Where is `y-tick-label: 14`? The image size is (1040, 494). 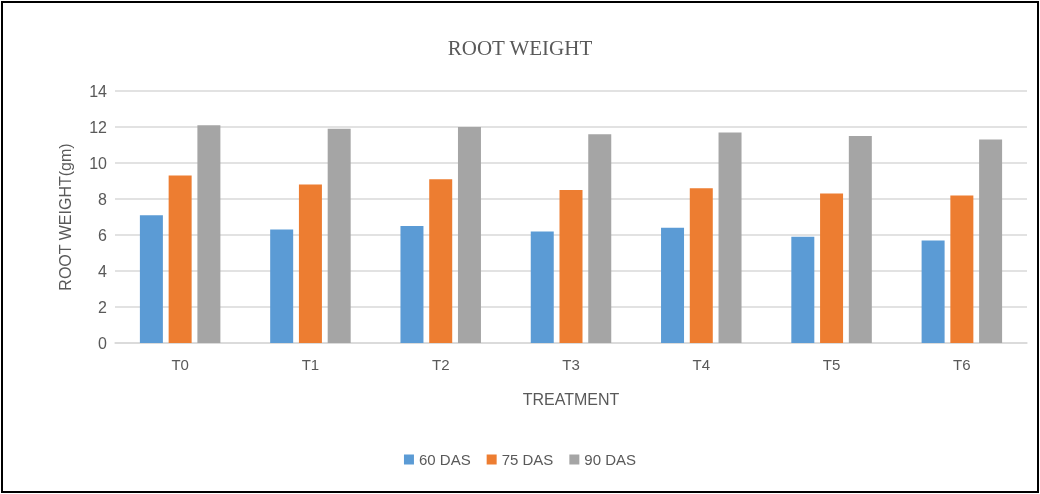
y-tick-label: 14 is located at coordinates (98, 91).